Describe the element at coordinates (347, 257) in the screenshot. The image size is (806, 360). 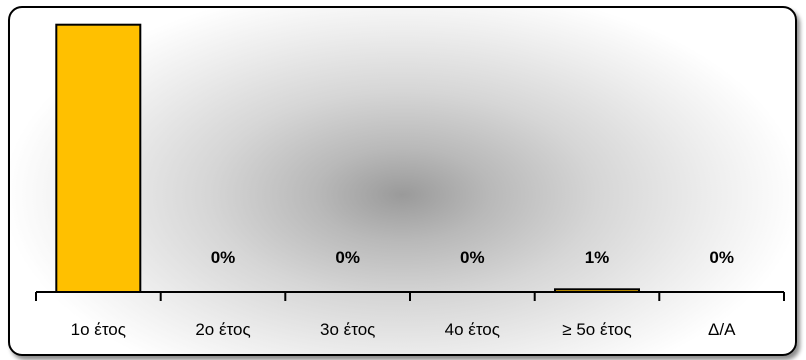
I see `data-label-3: 0%` at that location.